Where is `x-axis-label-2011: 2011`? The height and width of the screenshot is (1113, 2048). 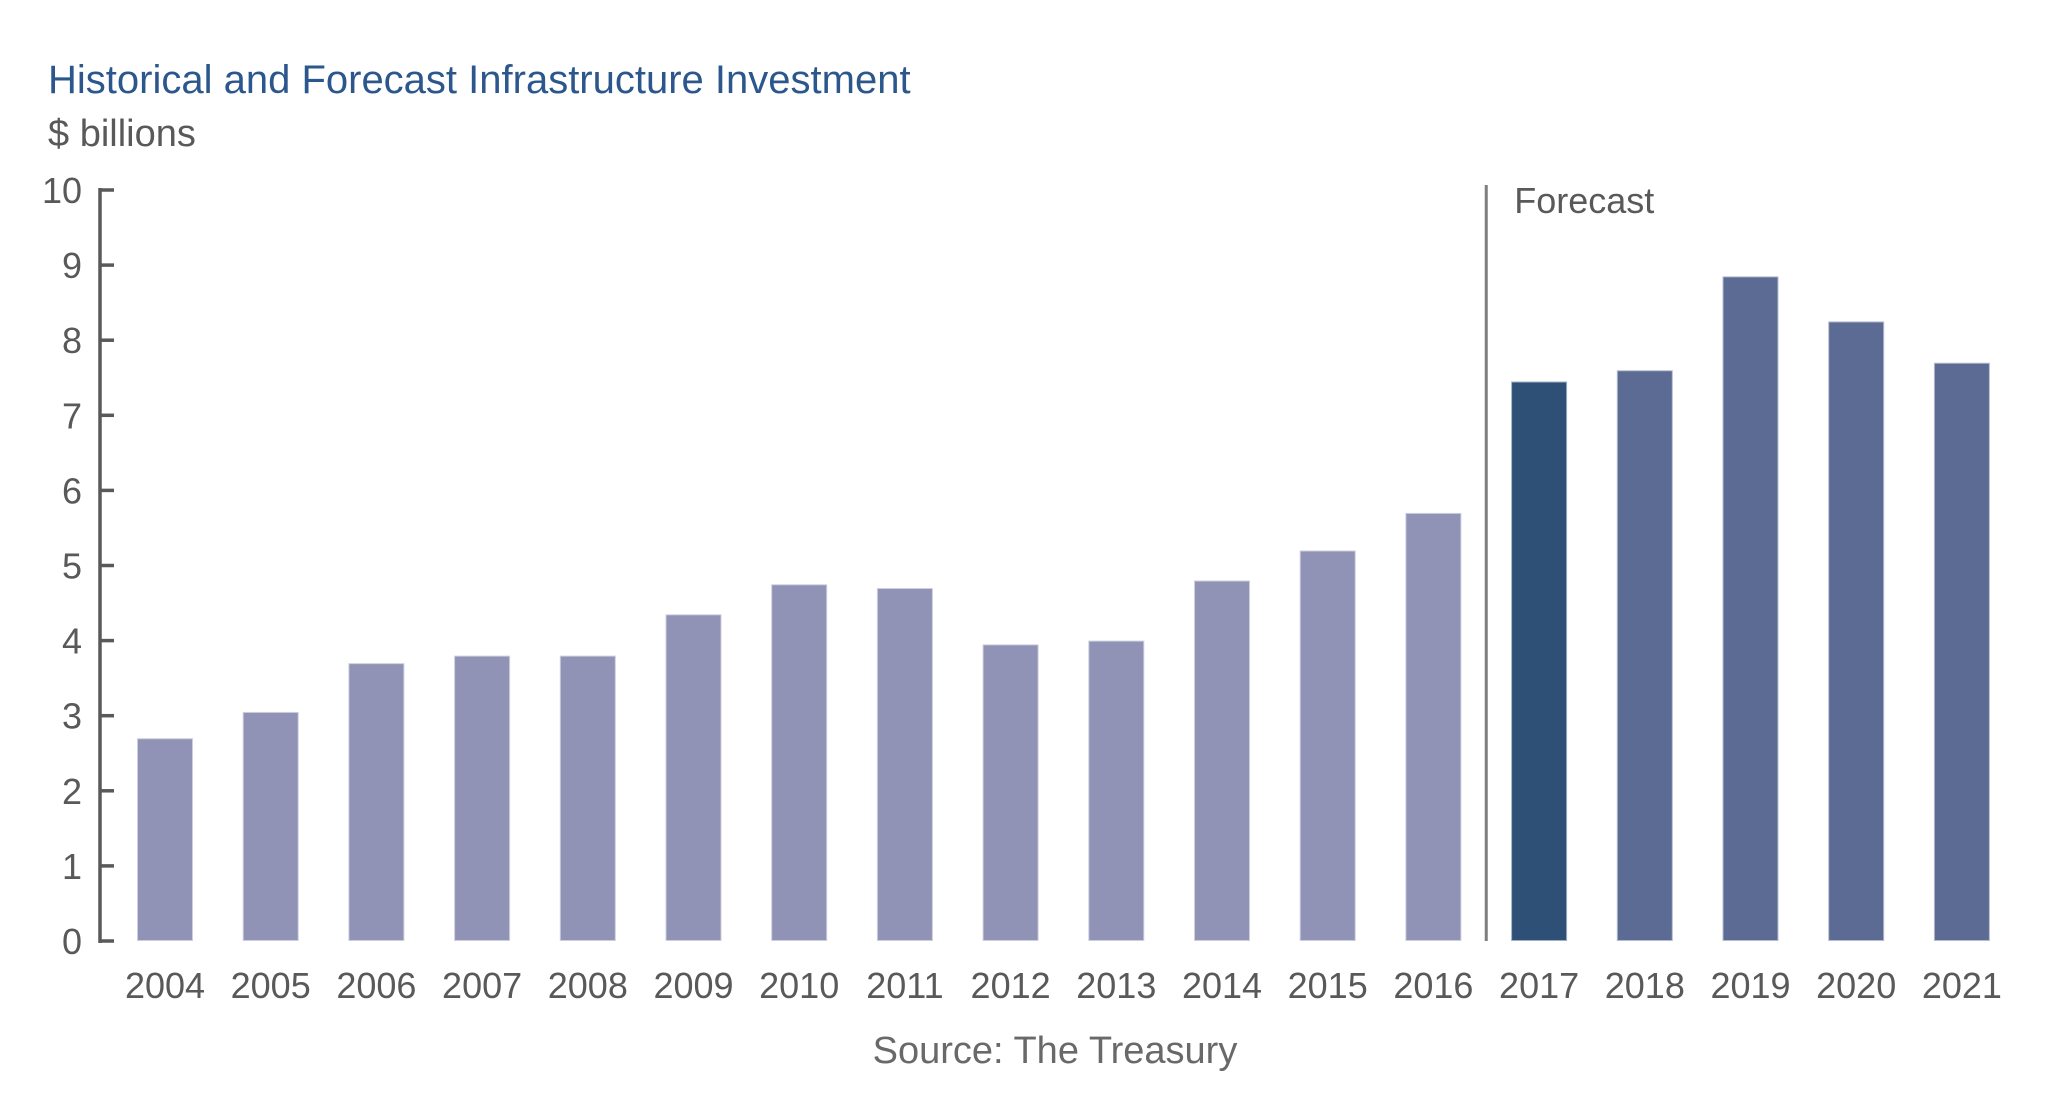 x-axis-label-2011: 2011 is located at coordinates (904, 985).